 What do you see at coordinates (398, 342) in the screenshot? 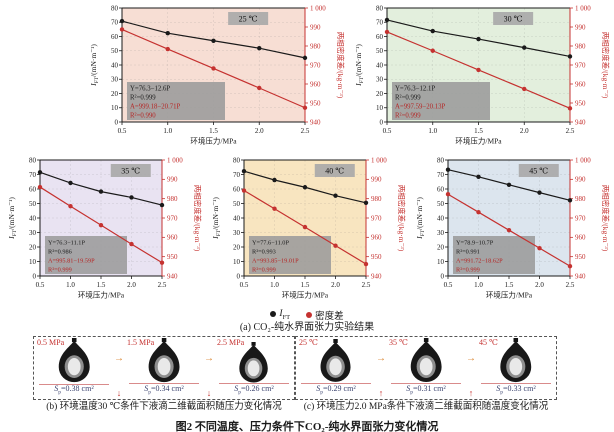
I see `condition-label: 35 ℃` at bounding box center [398, 342].